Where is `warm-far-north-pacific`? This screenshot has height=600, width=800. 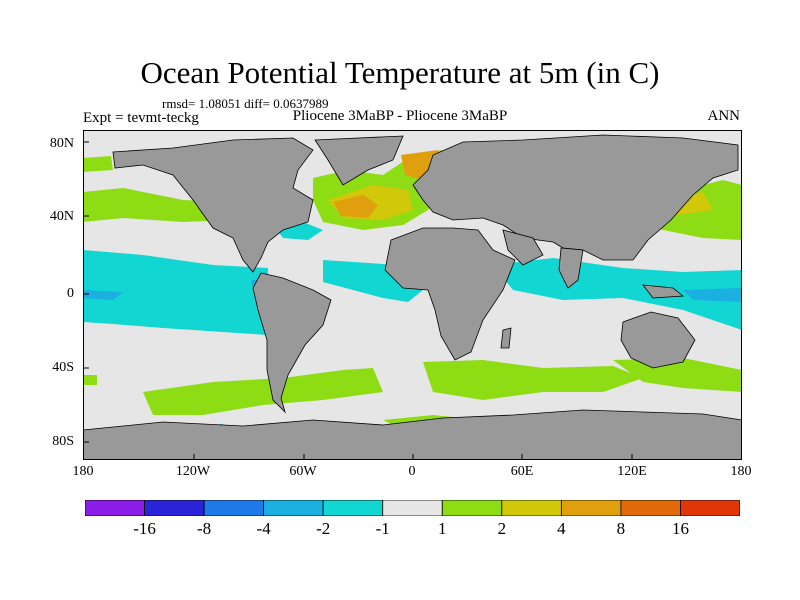
warm-far-north-pacific is located at coordinates (98, 164).